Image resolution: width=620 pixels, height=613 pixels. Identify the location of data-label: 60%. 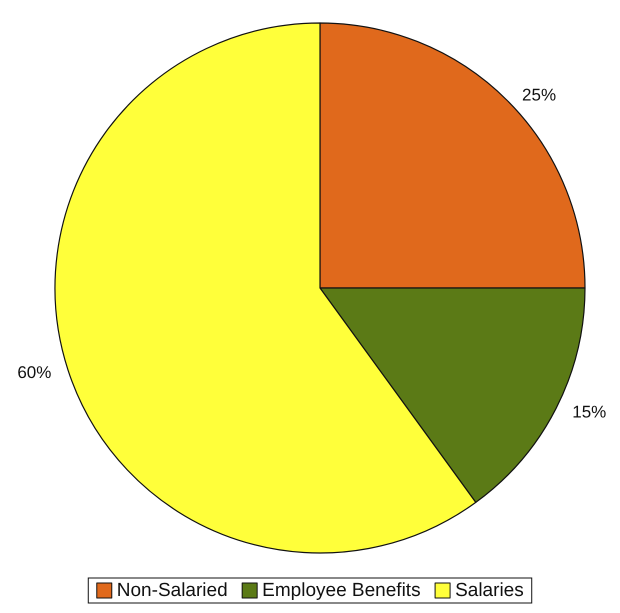
(34, 372).